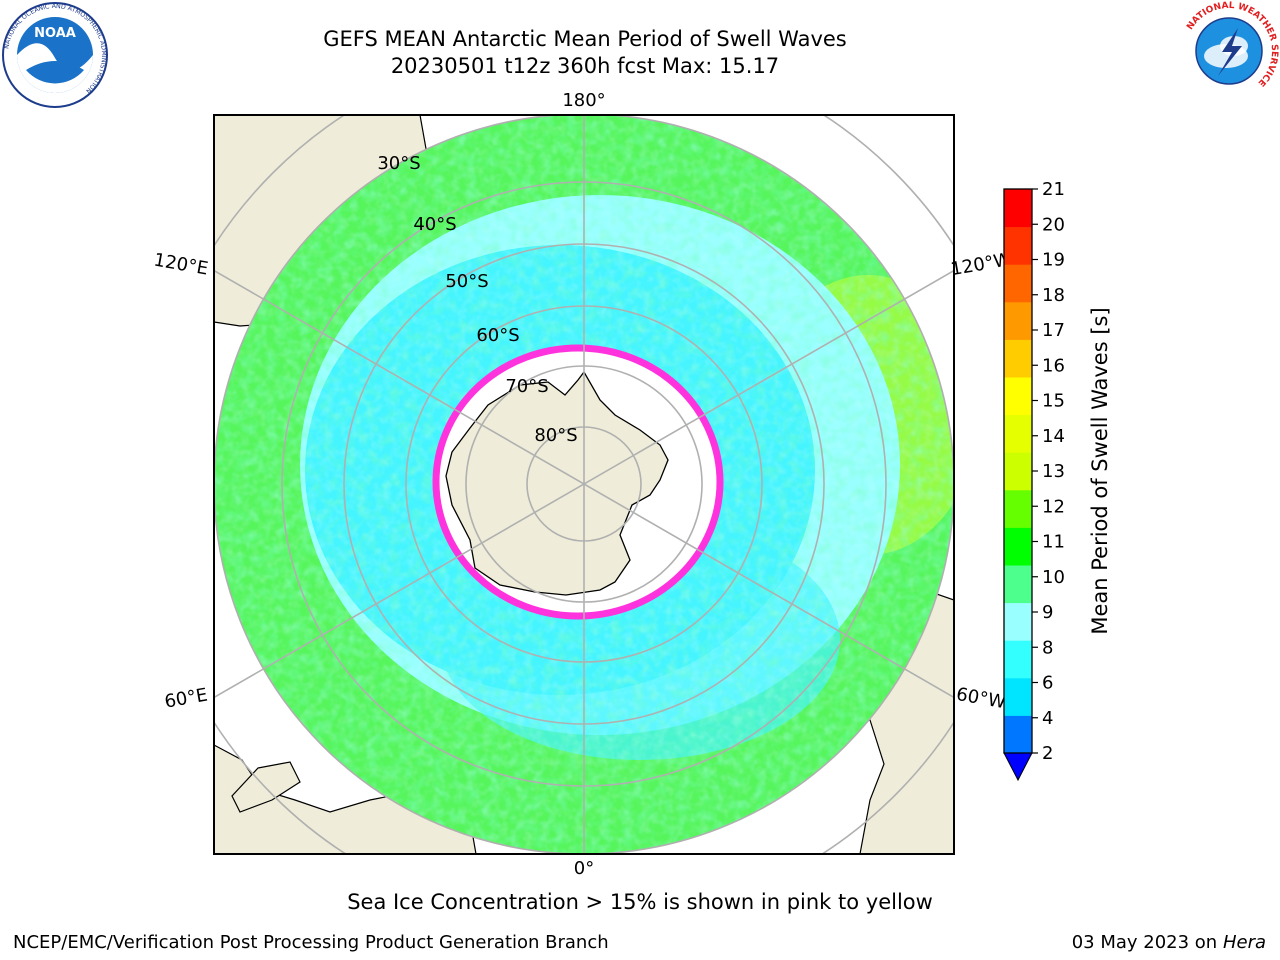 This screenshot has height=960, width=1280. Describe the element at coordinates (497, 335) in the screenshot. I see `label-60s: 60°S` at that location.